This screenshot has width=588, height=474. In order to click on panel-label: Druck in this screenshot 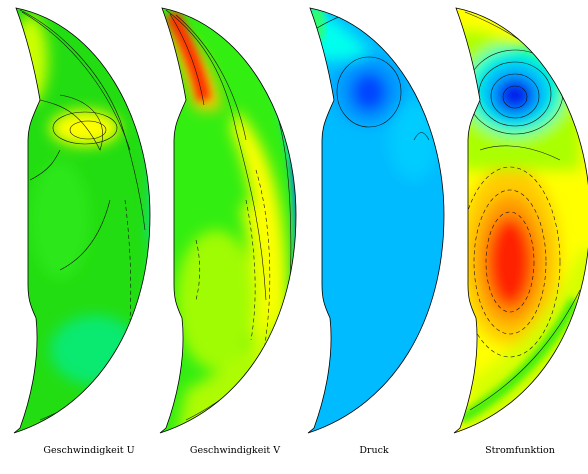, I will do `click(374, 450)`.